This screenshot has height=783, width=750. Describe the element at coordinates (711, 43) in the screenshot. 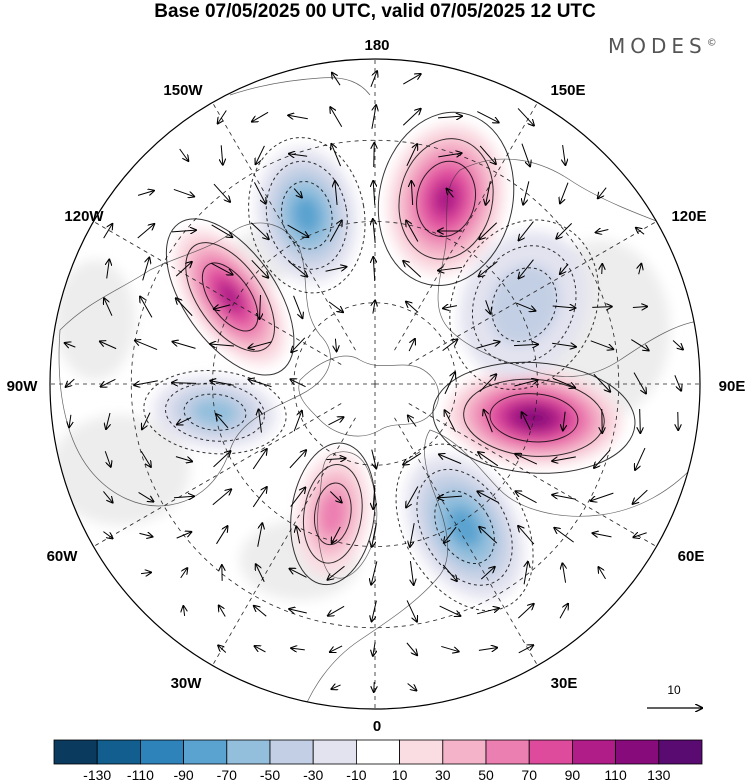

I see `copyright-mark: ©` at that location.